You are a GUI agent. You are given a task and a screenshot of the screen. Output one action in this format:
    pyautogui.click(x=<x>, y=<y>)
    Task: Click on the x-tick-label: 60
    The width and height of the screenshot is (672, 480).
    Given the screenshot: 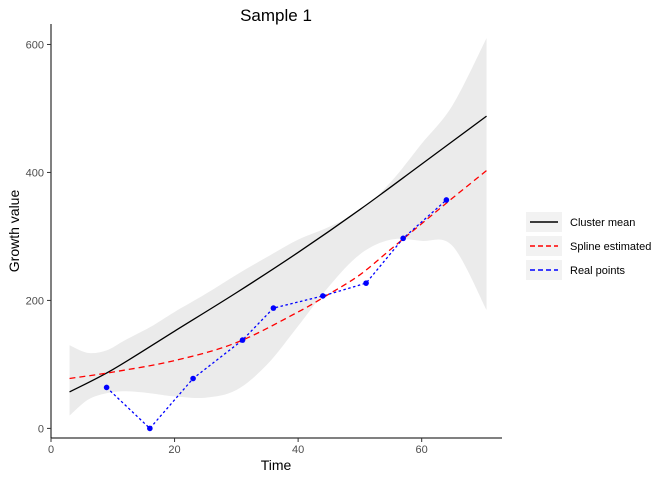 What is the action you would take?
    pyautogui.click(x=422, y=450)
    